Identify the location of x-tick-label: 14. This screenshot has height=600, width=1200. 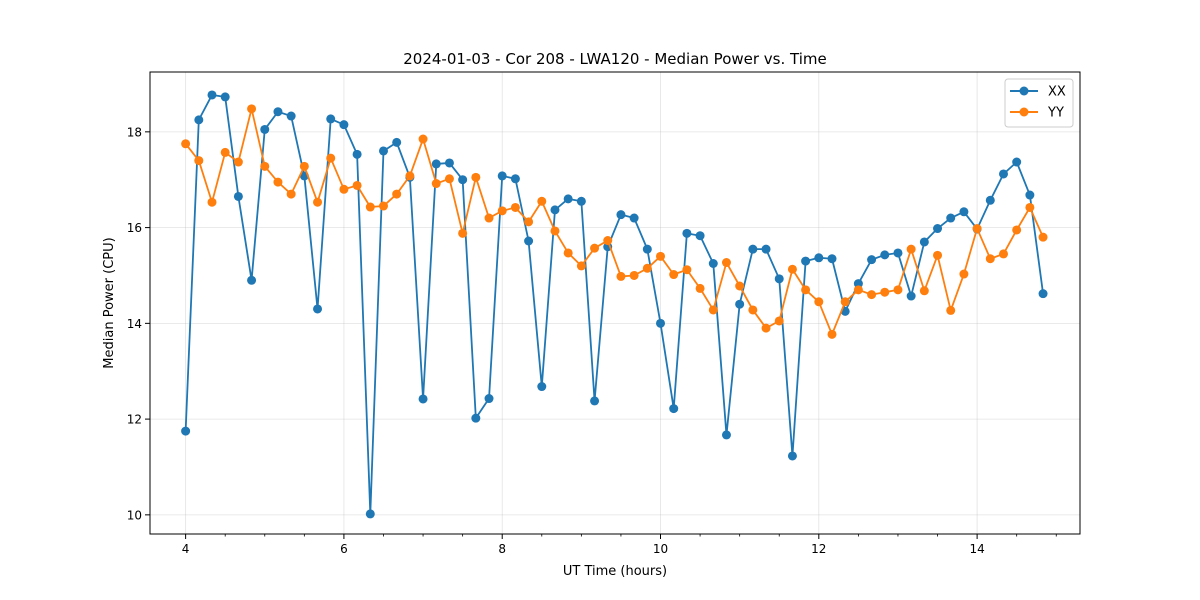
(976, 549).